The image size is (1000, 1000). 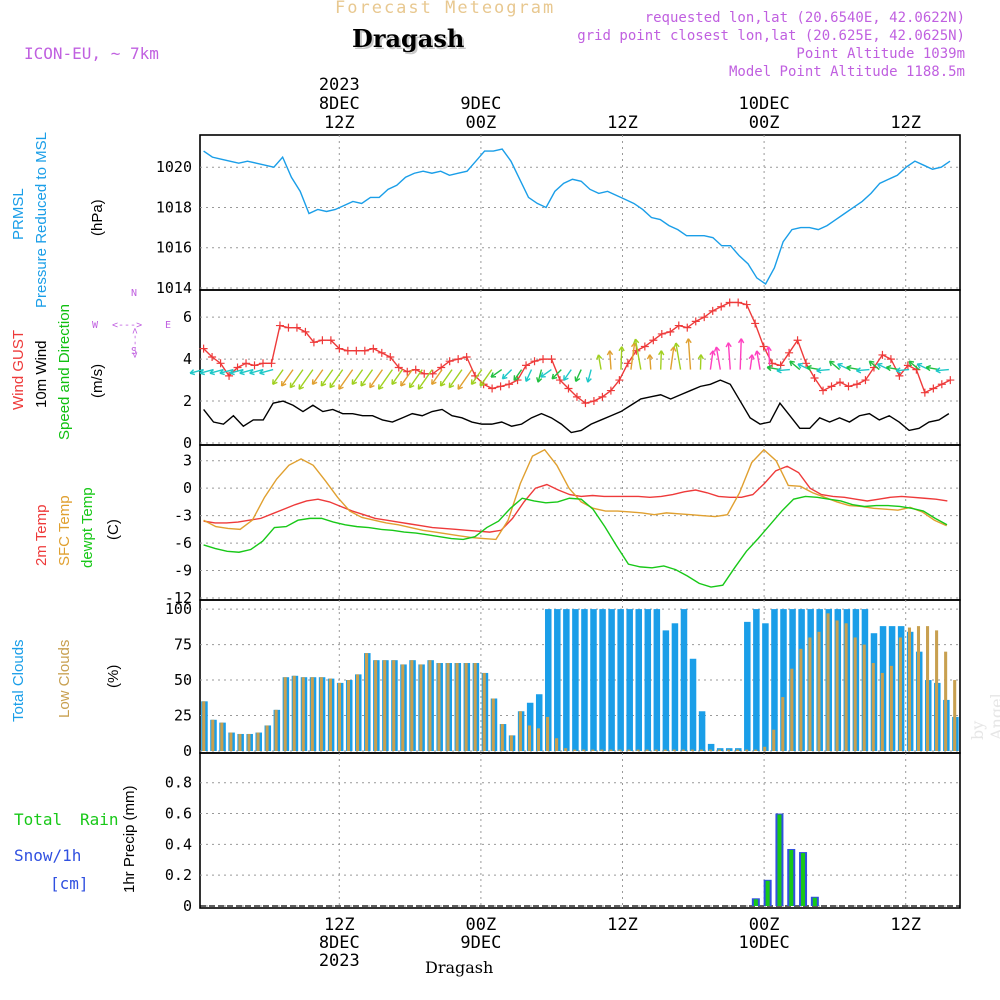 What do you see at coordinates (183, 543) in the screenshot?
I see `y-tick-label: -6` at bounding box center [183, 543].